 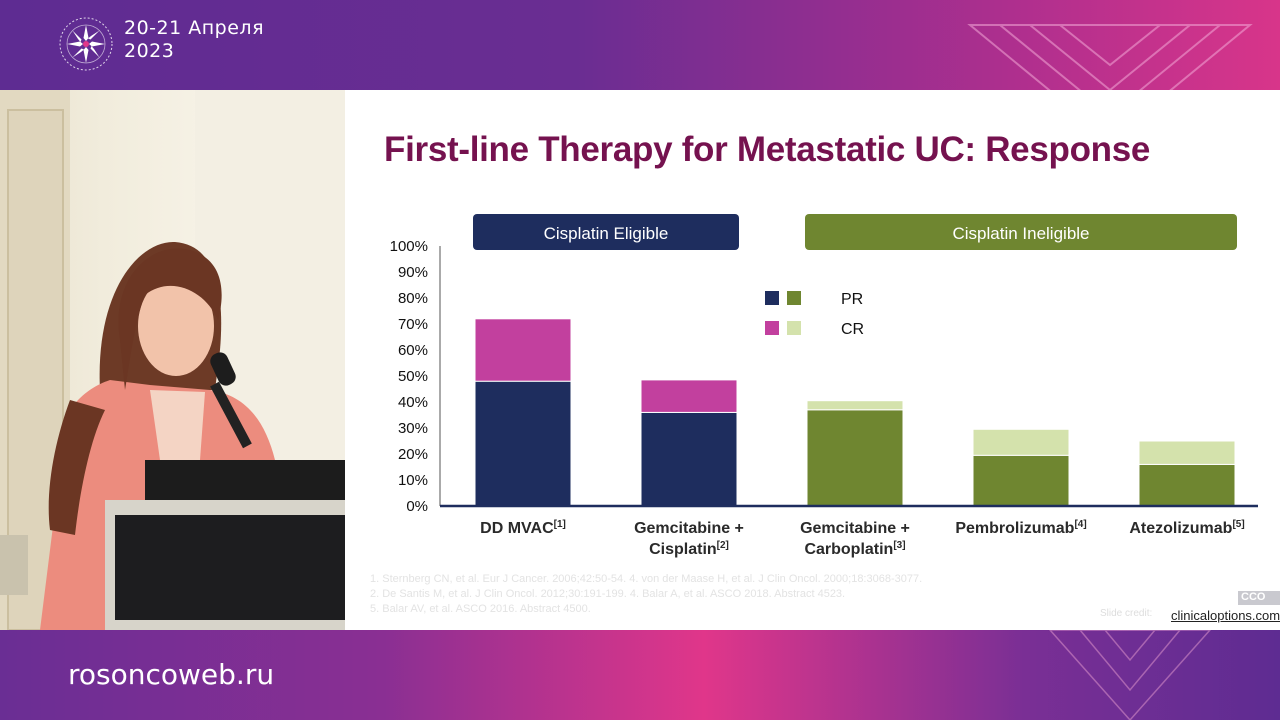 What do you see at coordinates (86, 44) in the screenshot?
I see `conference-logo-icon` at bounding box center [86, 44].